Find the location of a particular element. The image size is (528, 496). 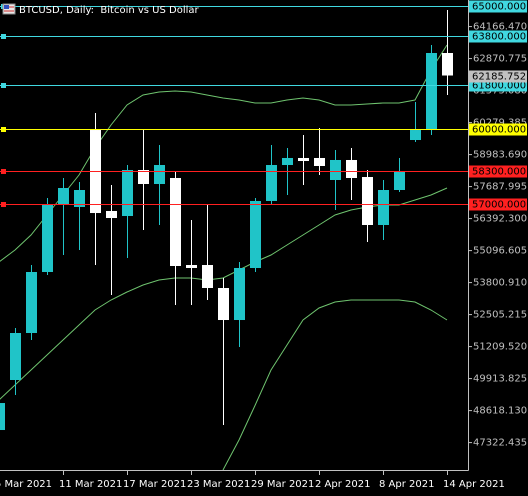

level-label: 57000.000 is located at coordinates (499, 205).